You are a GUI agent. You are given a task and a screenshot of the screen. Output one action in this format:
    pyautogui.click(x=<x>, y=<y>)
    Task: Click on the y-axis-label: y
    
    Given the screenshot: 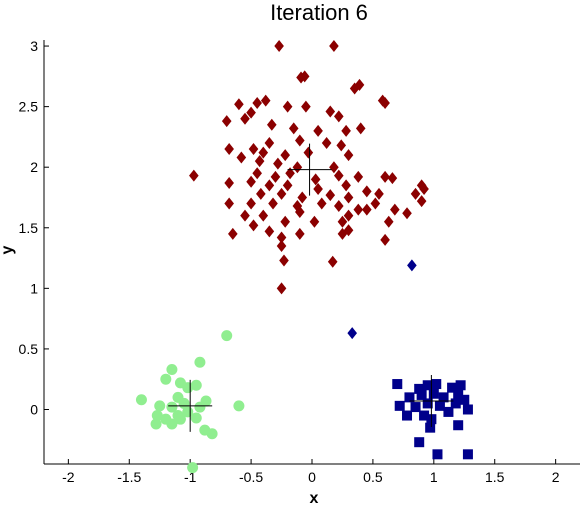 What is the action you would take?
    pyautogui.click(x=8, y=249)
    